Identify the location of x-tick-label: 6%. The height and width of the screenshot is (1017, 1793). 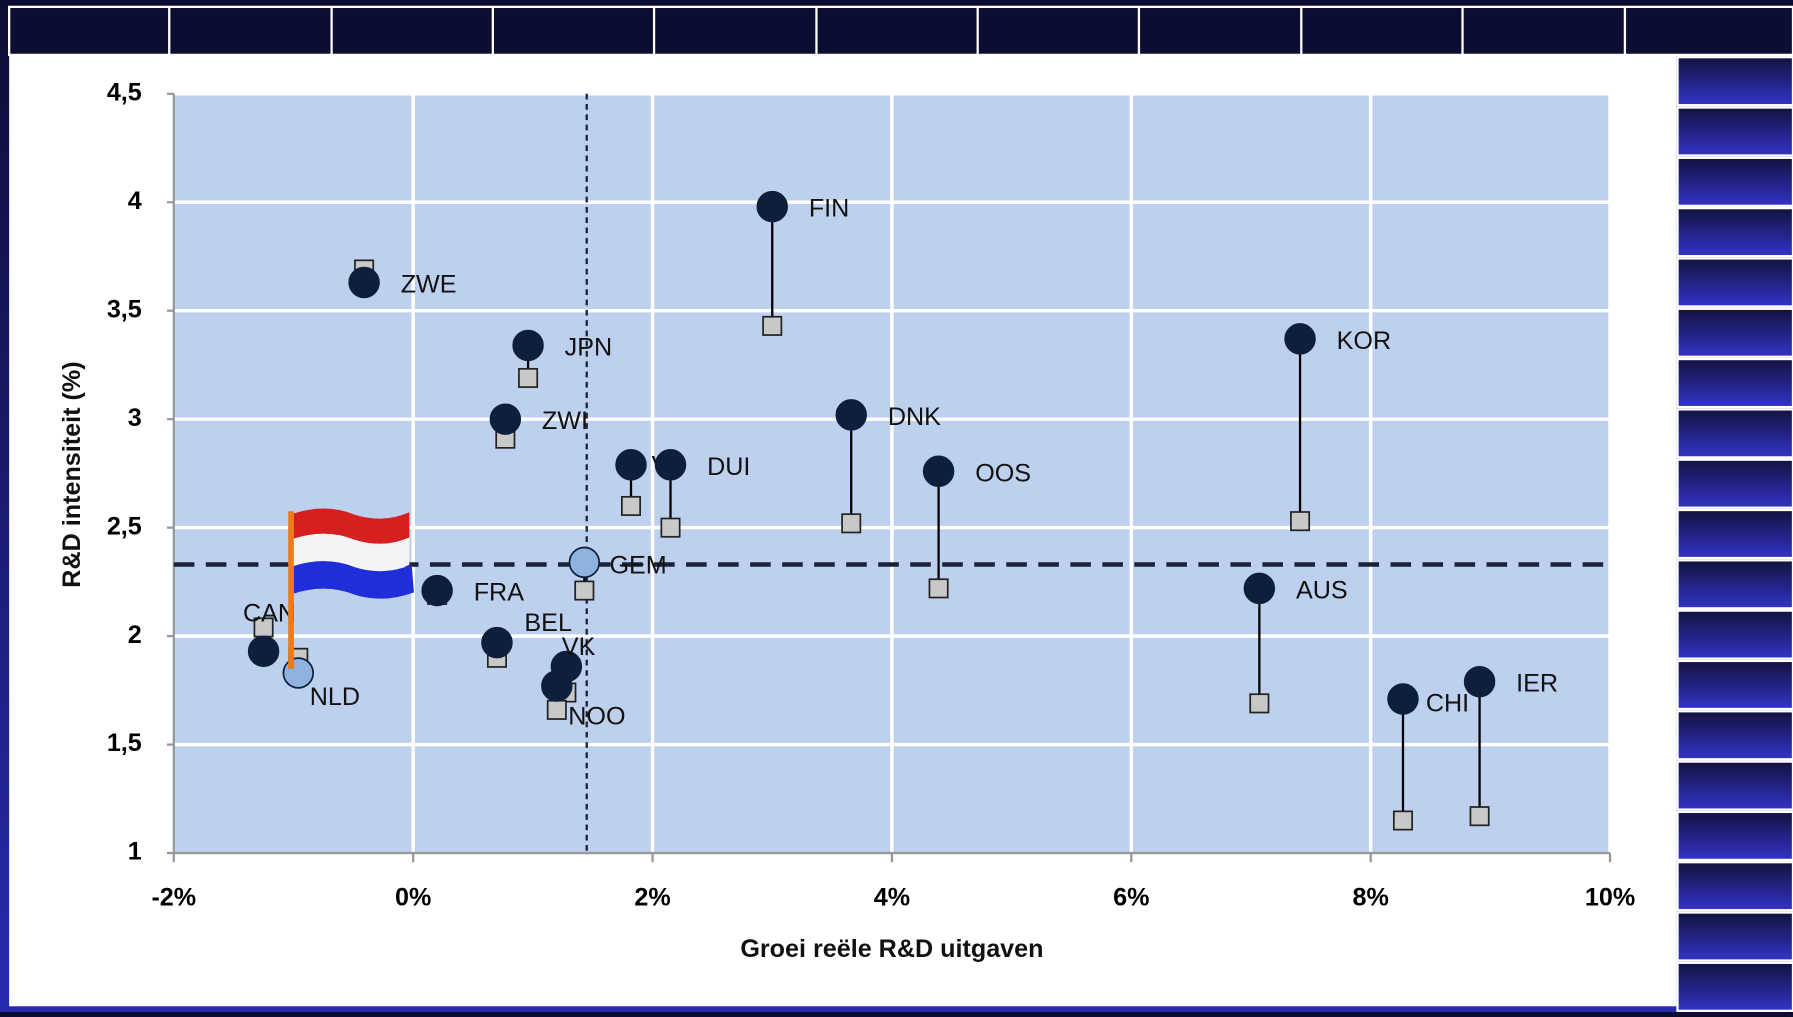
(1131, 897).